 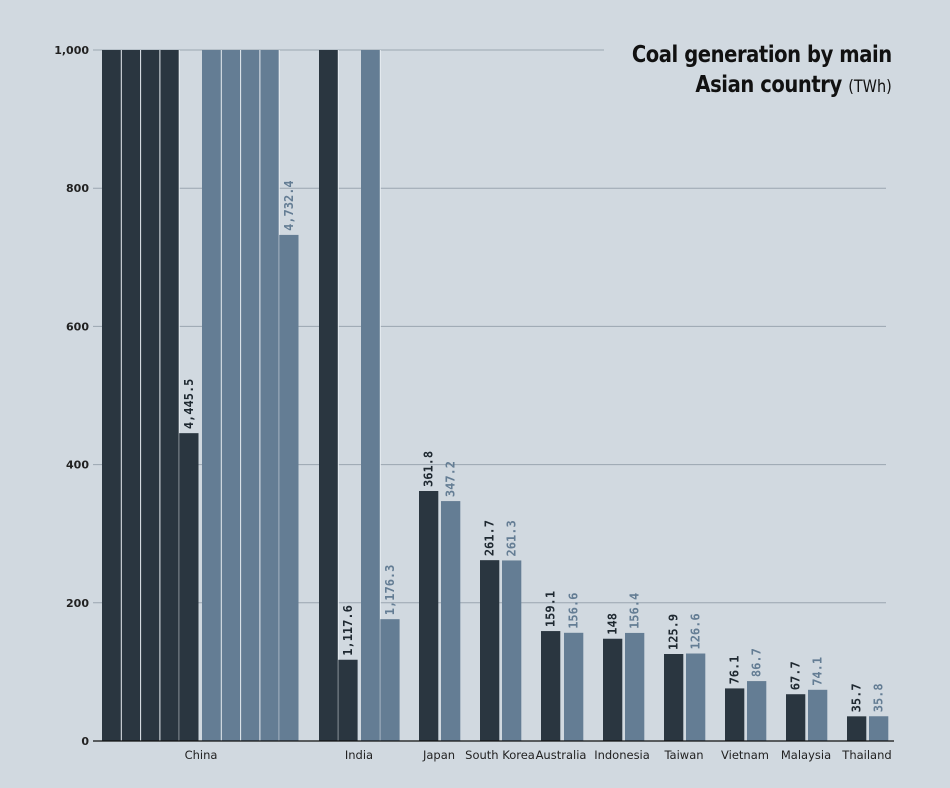 I want to click on x-tick-label: Thailand, so click(x=866, y=755).